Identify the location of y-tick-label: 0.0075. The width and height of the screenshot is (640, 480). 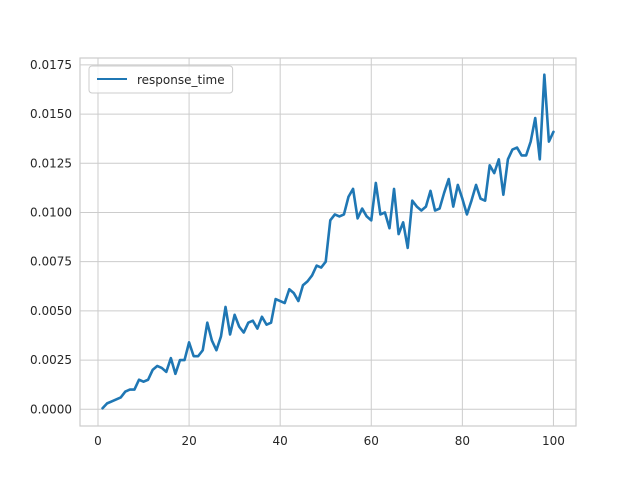
(51, 262).